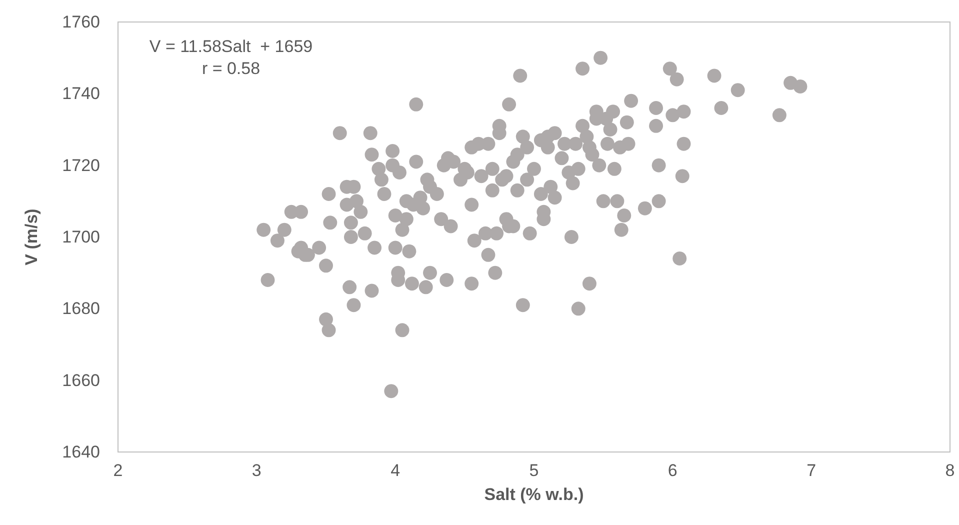 Image resolution: width=959 pixels, height=525 pixels. What do you see at coordinates (534, 494) in the screenshot?
I see `x-axis-title: Salt (% w.b.)` at bounding box center [534, 494].